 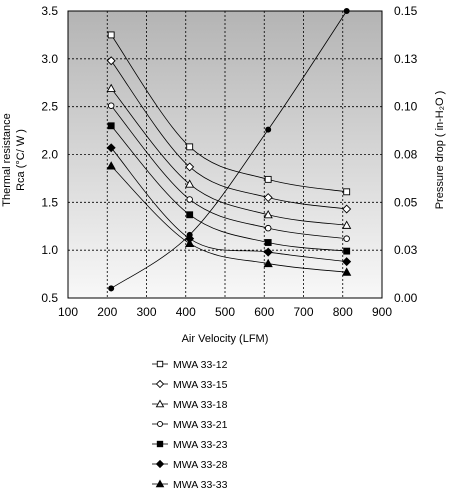 I want to click on x-tick-label: 400, so click(x=186, y=312).